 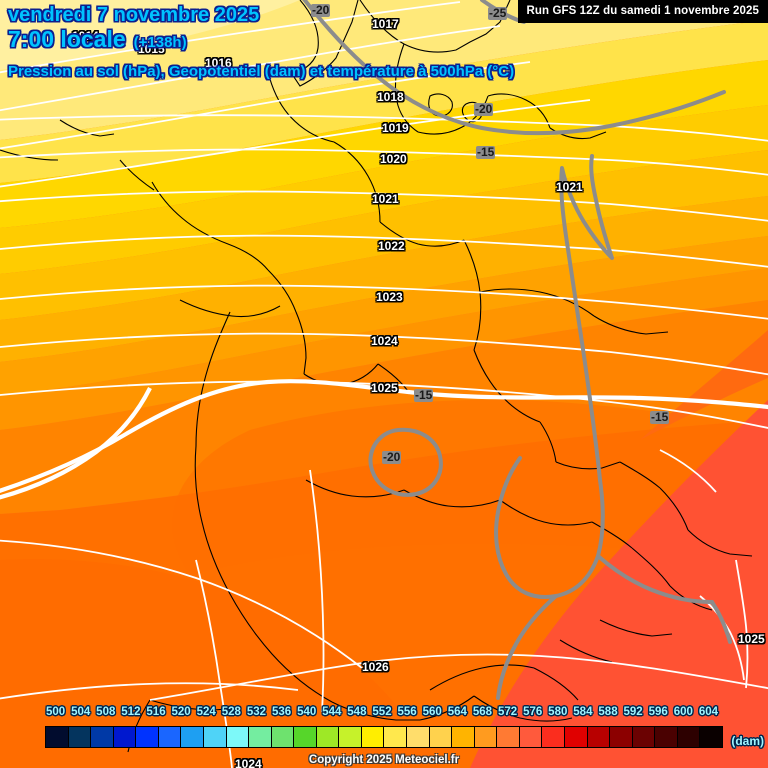 What do you see at coordinates (67, 39) in the screenshot?
I see `forecast-time: 7:00 locale` at bounding box center [67, 39].